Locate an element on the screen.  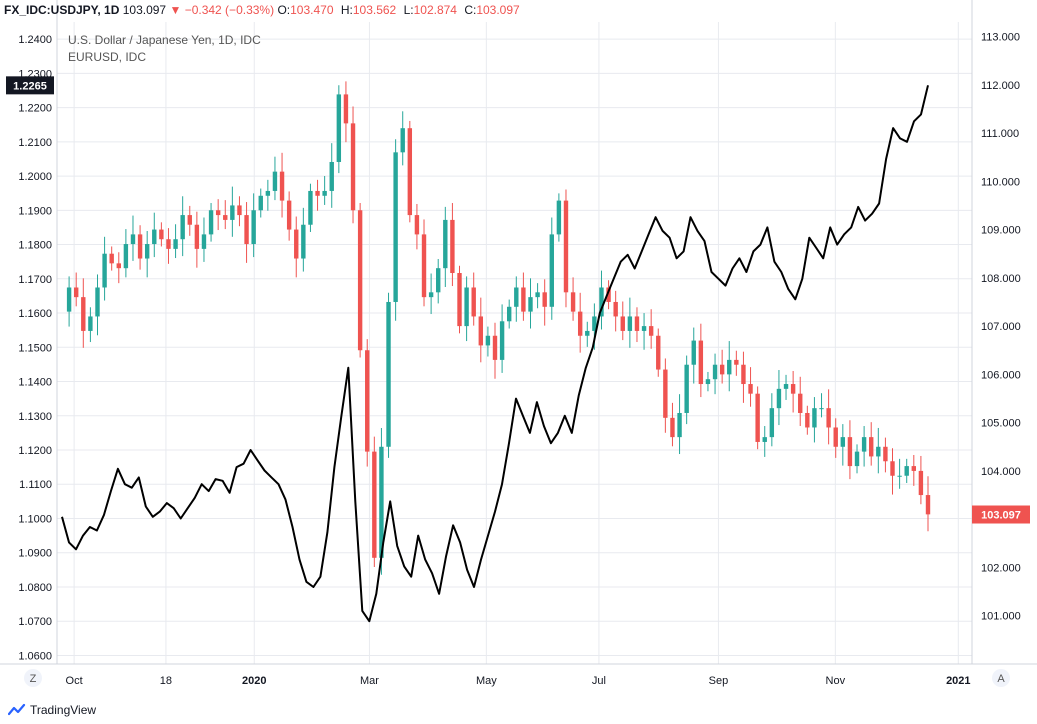
right-axis-tick-label: 110.000 is located at coordinates (1000, 182).